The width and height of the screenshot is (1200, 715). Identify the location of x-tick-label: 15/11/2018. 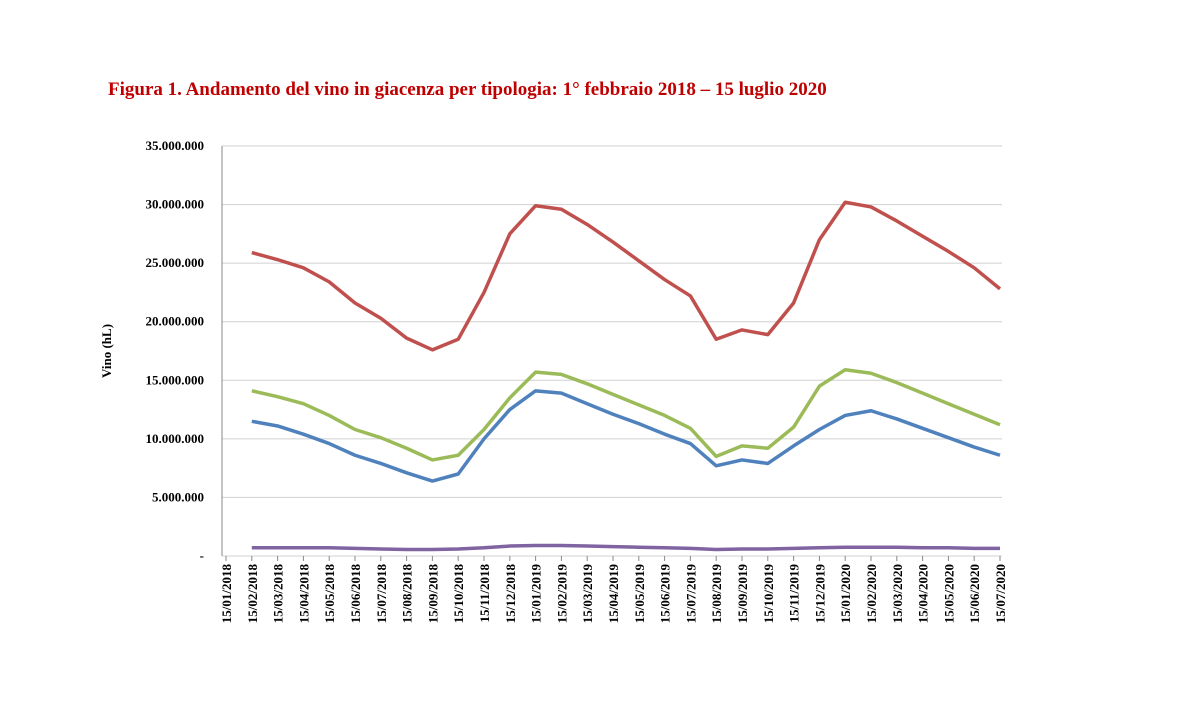
(484, 593).